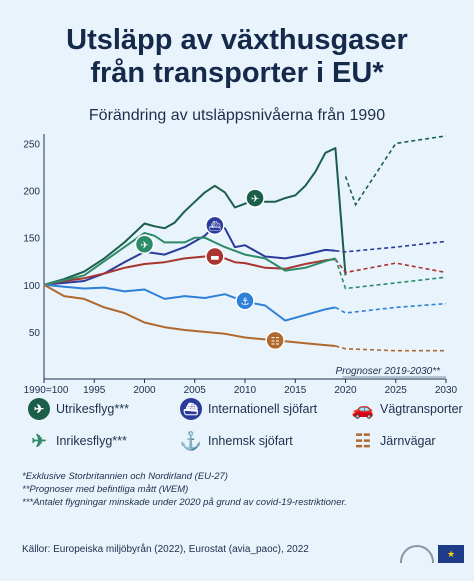  I want to click on rail-icon-glyph: ☷, so click(275, 341).